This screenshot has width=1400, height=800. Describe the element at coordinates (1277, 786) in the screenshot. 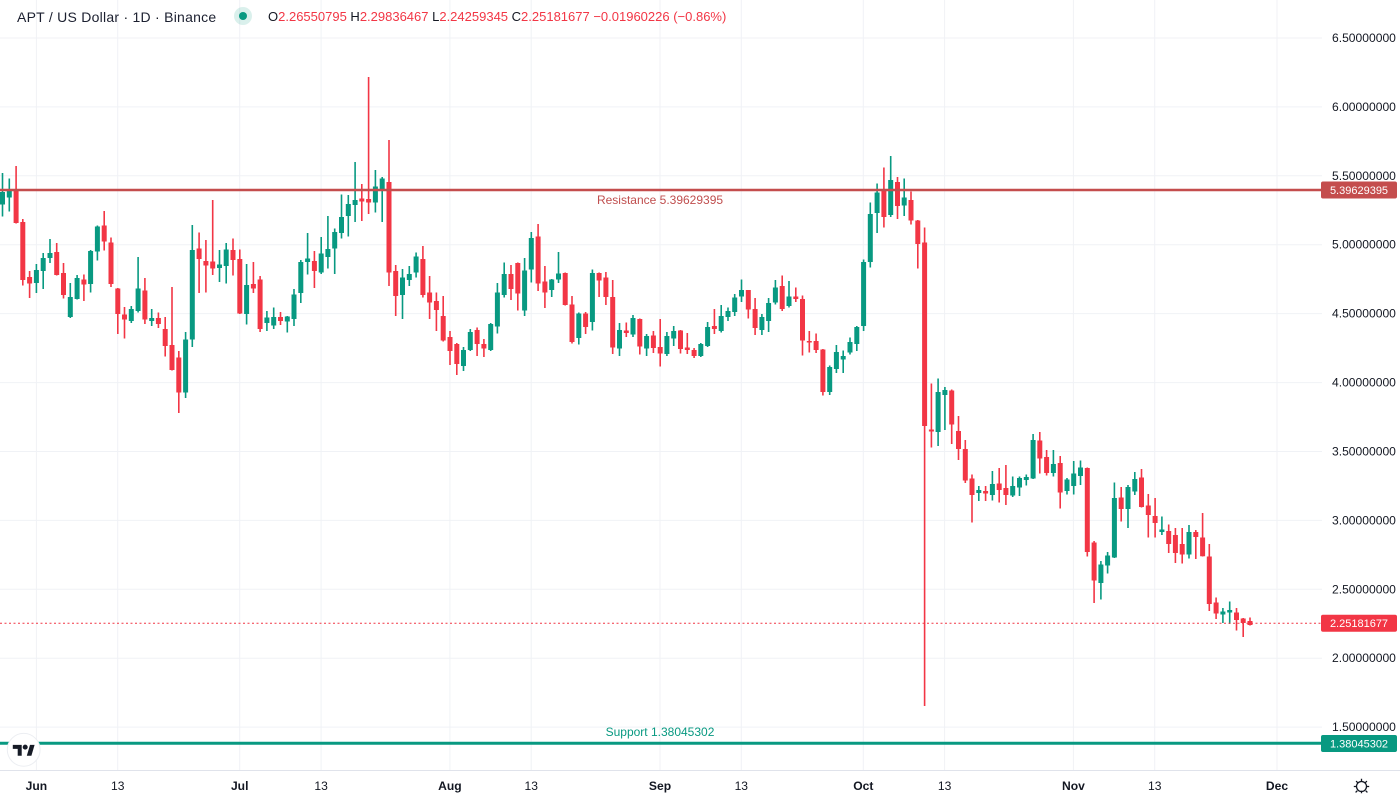

I see `svg-text: Dec` at that location.